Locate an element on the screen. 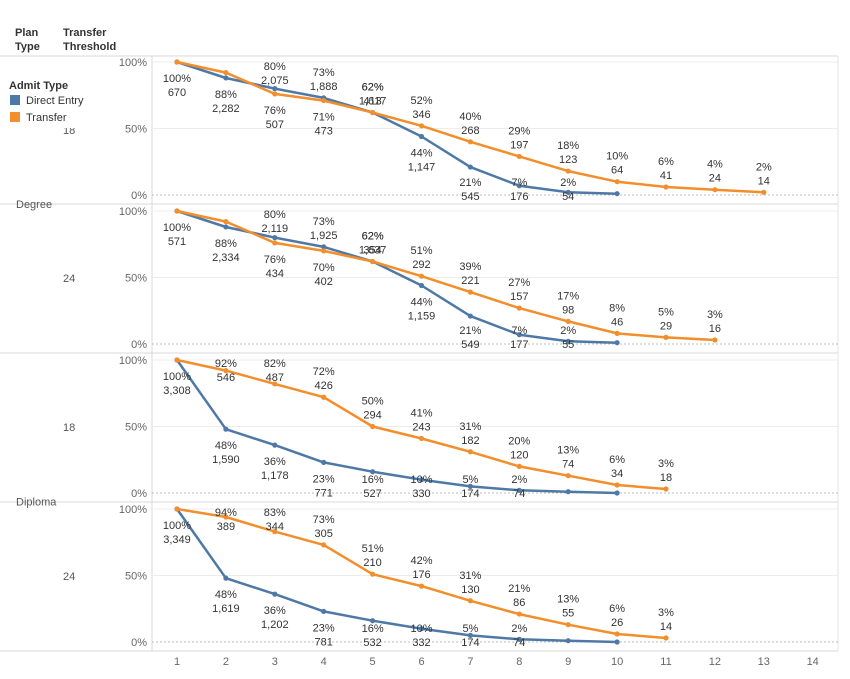 This screenshot has width=850, height=679. legend: Admit Type Direct Entry Transfer is located at coordinates (59, 102).